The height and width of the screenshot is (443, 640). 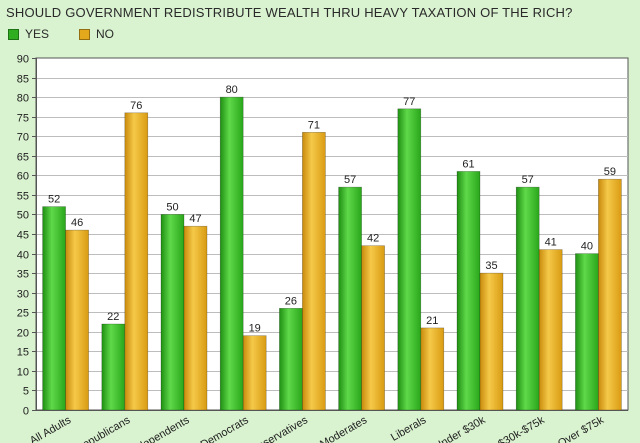 What do you see at coordinates (105, 34) in the screenshot?
I see `legend-label-no: NO` at bounding box center [105, 34].